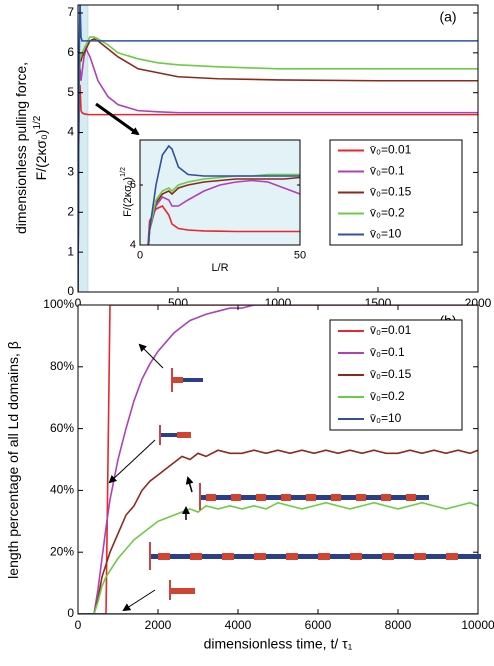  I want to click on x-tick-label: 4000, so click(238, 625).